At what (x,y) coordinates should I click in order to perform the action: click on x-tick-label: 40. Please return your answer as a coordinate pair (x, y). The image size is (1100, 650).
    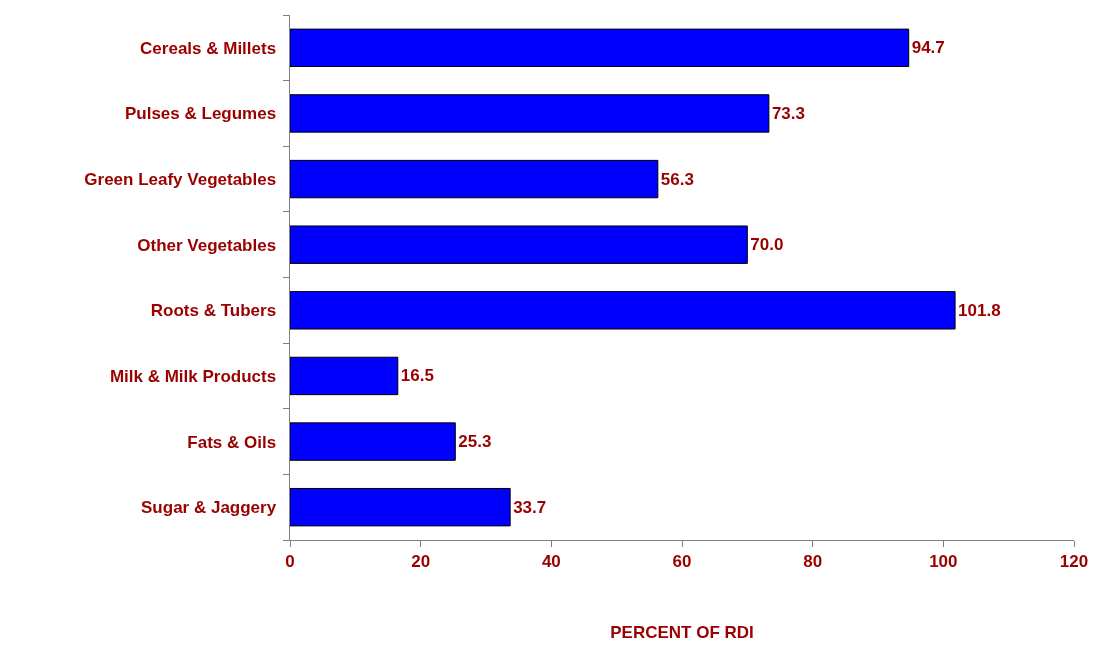
    Looking at the image, I should click on (551, 562).